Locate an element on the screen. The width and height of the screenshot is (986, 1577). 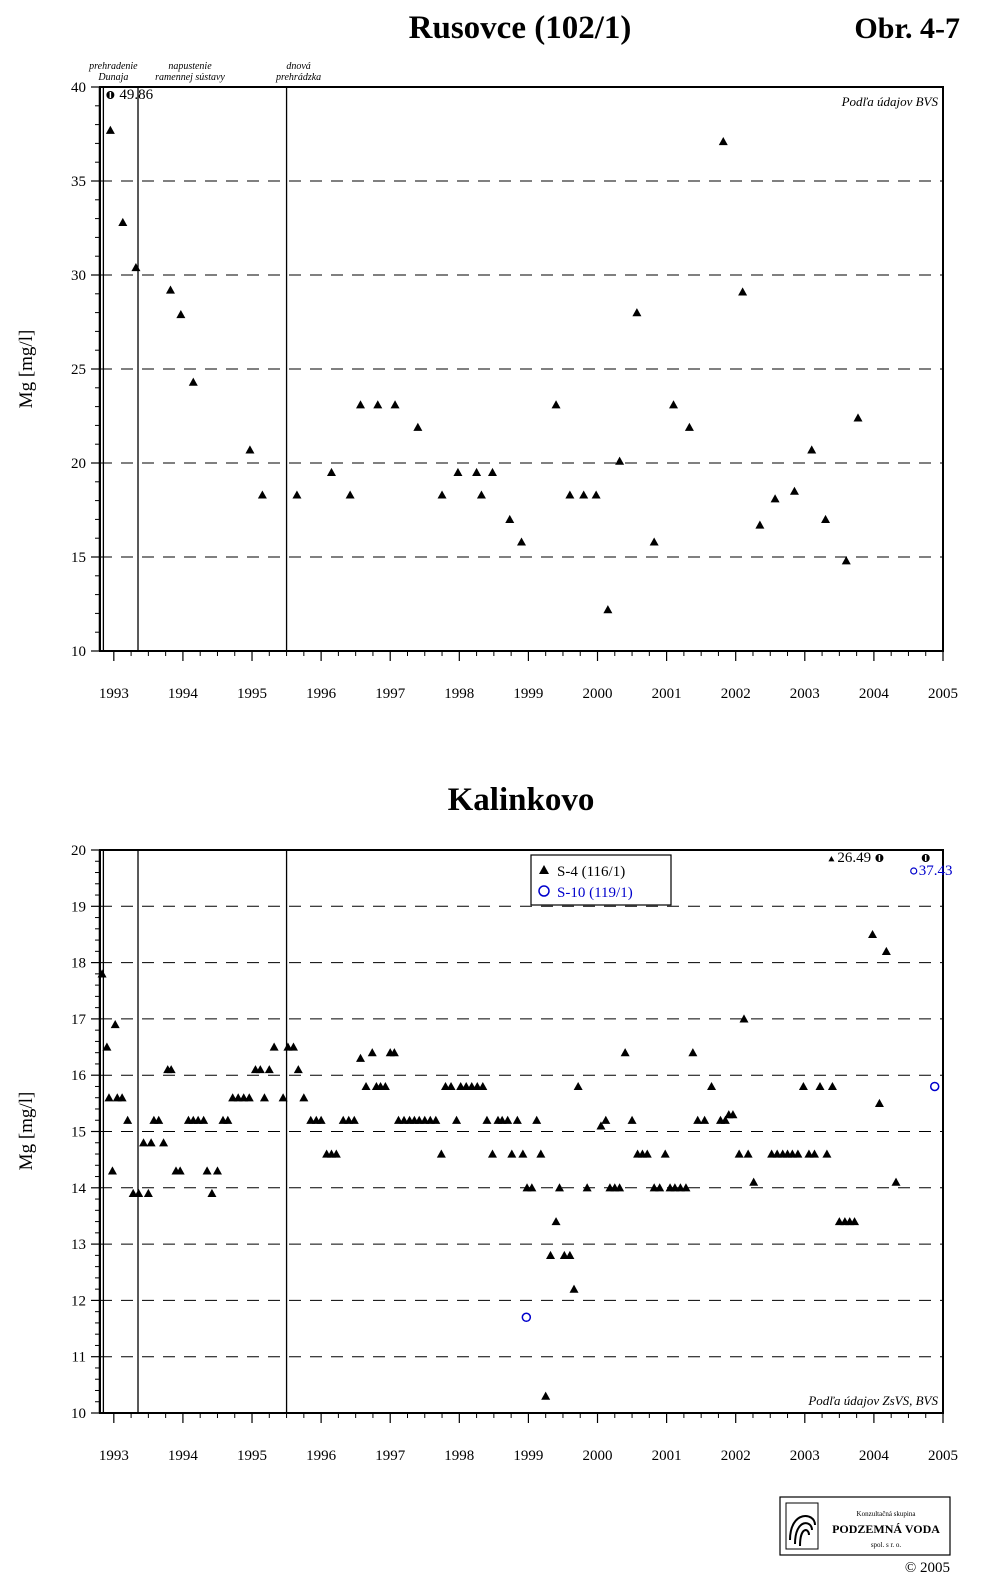
y-tick-label: 13 is located at coordinates (78, 1245).